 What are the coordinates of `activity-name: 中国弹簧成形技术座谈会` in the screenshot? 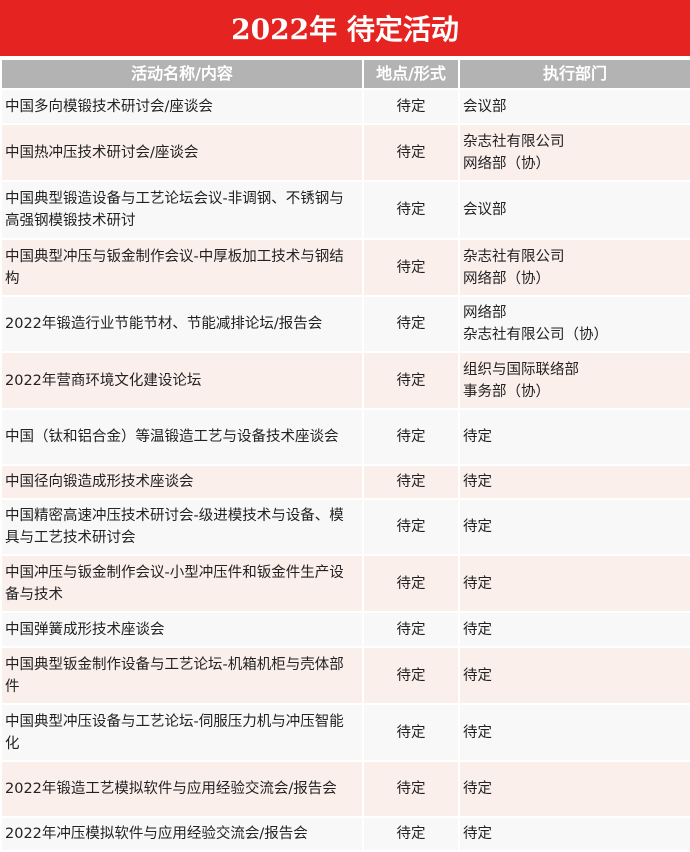 It's located at (182, 629).